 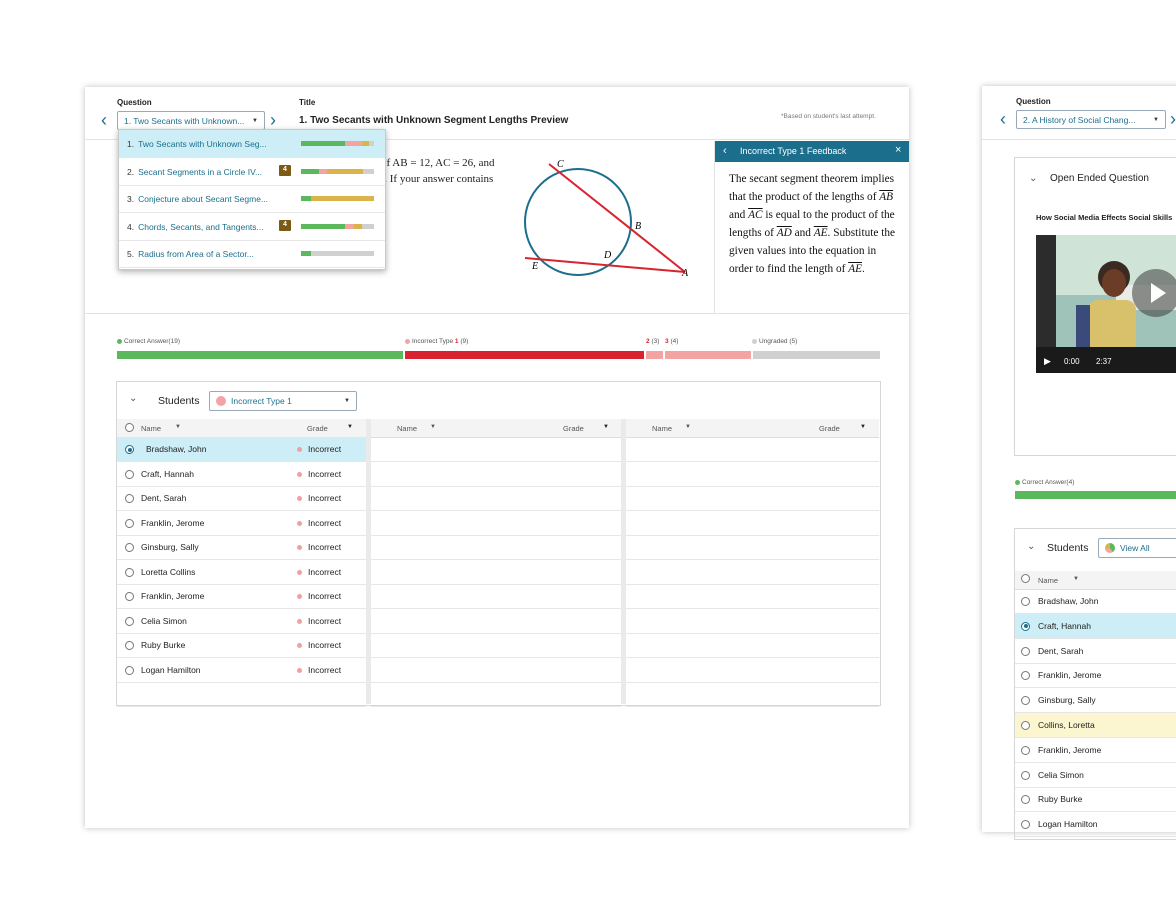 What do you see at coordinates (573, 428) in the screenshot?
I see `col-grade-2: Grade` at bounding box center [573, 428].